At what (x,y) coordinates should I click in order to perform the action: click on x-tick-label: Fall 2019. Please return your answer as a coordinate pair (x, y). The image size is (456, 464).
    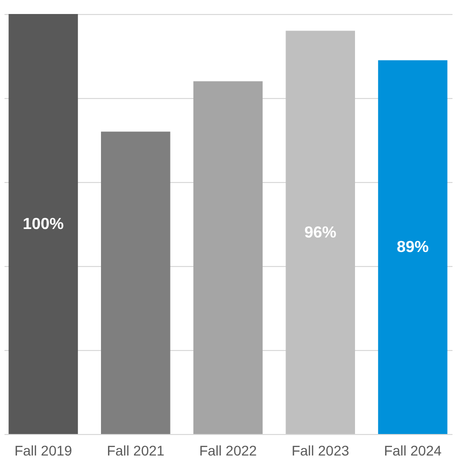
    Looking at the image, I should click on (43, 450).